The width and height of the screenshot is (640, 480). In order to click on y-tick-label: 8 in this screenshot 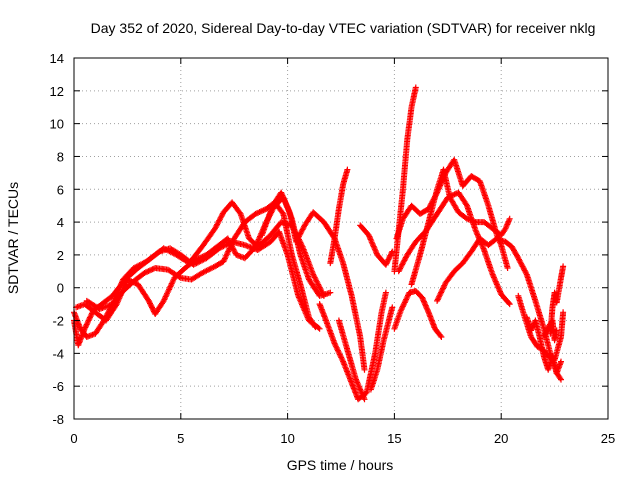, I will do `click(60, 156)`.